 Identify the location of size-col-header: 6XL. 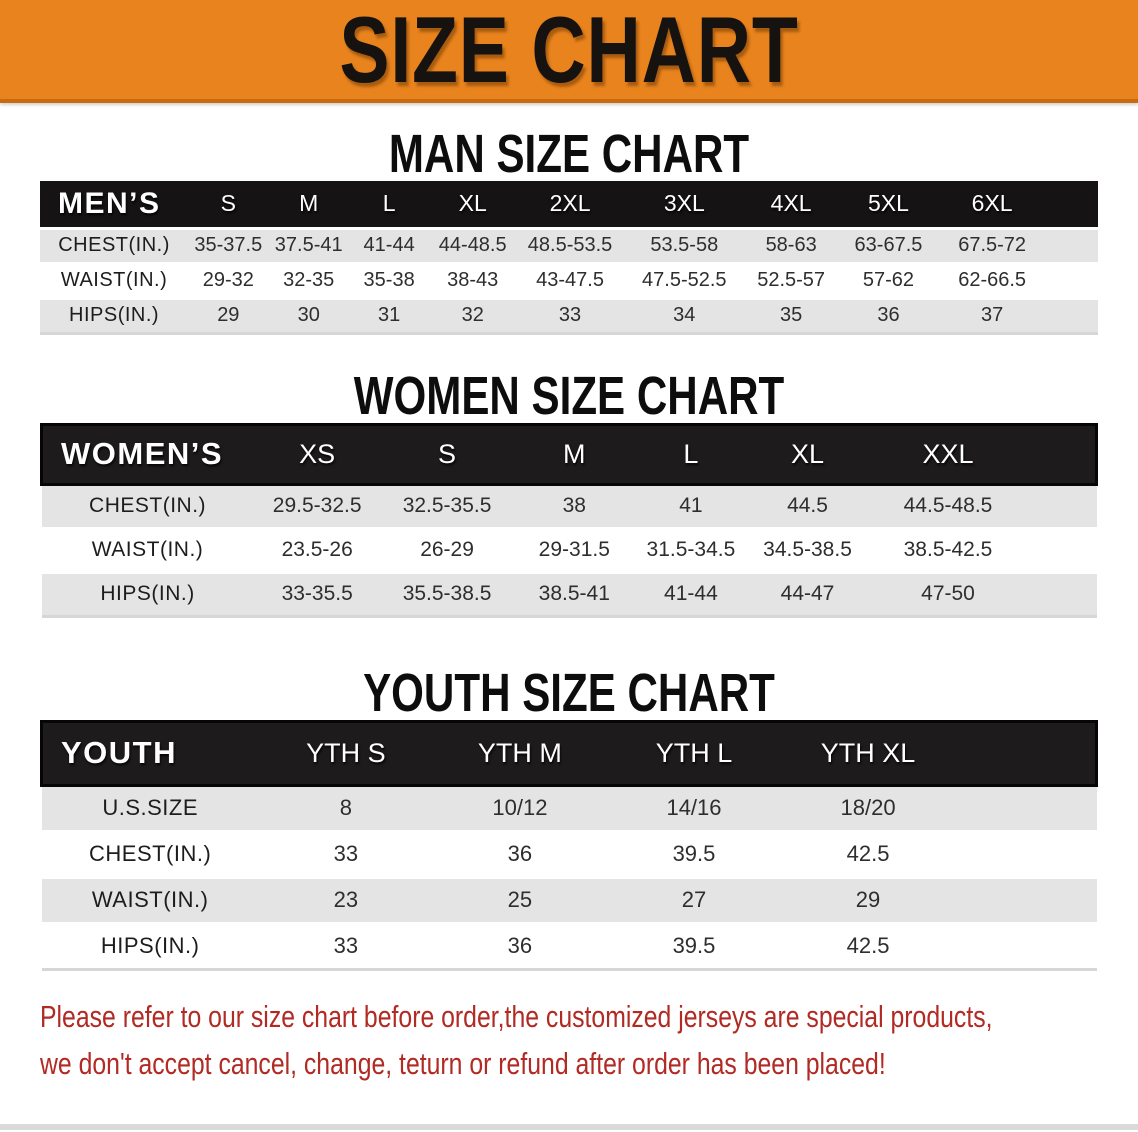
(992, 203).